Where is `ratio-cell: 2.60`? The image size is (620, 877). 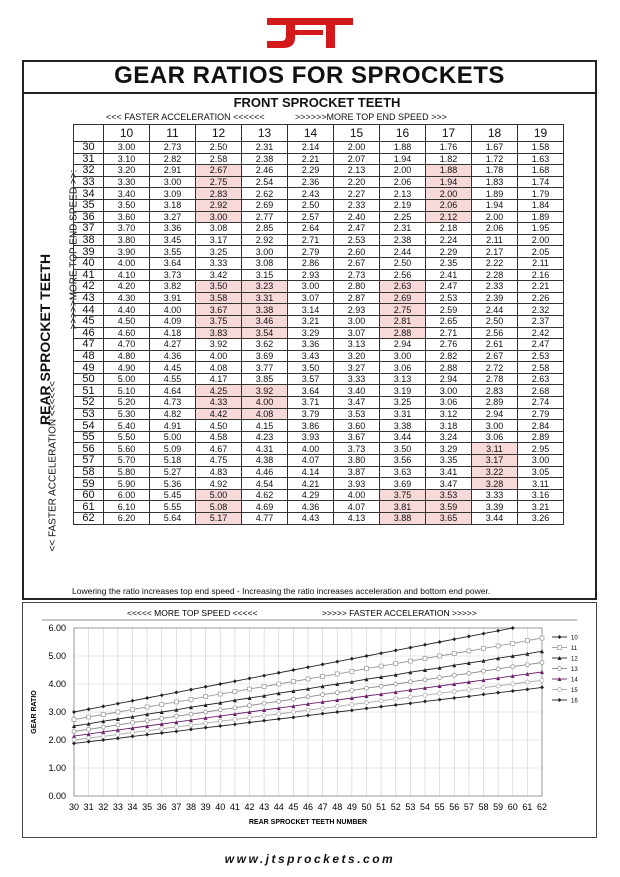 ratio-cell: 2.60 is located at coordinates (356, 251).